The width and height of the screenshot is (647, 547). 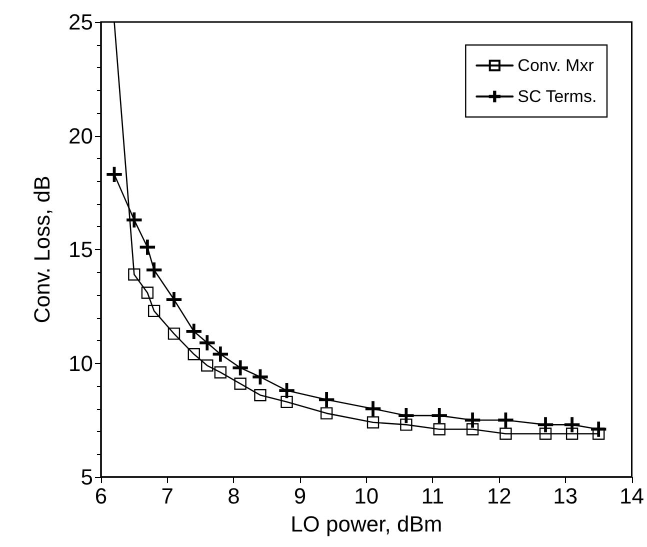 What do you see at coordinates (556, 65) in the screenshot?
I see `legend-label: Conv. Mxr` at bounding box center [556, 65].